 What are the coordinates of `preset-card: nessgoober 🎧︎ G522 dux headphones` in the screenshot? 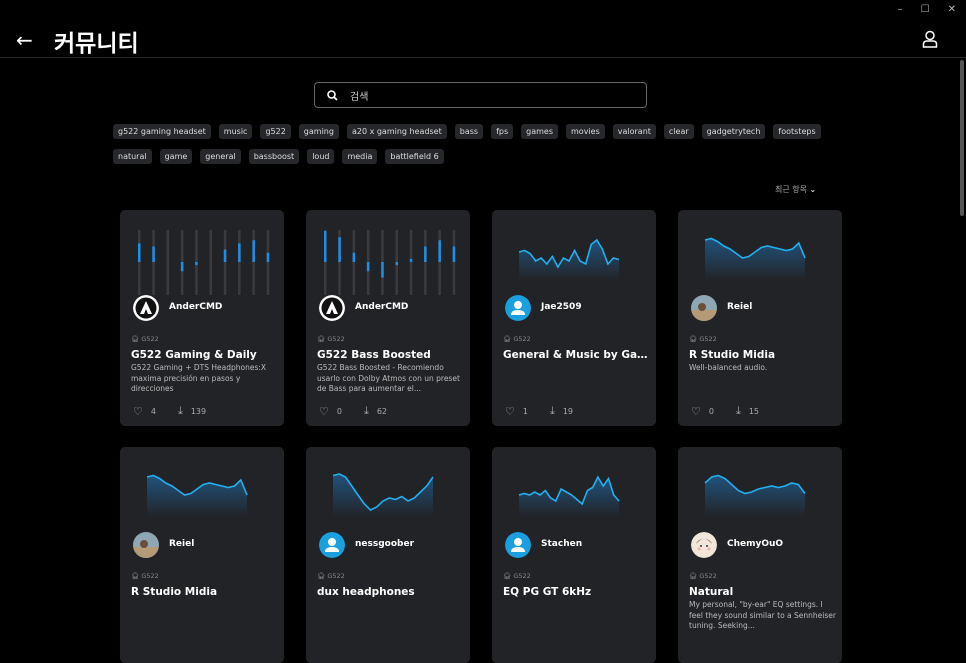 It's located at (388, 555).